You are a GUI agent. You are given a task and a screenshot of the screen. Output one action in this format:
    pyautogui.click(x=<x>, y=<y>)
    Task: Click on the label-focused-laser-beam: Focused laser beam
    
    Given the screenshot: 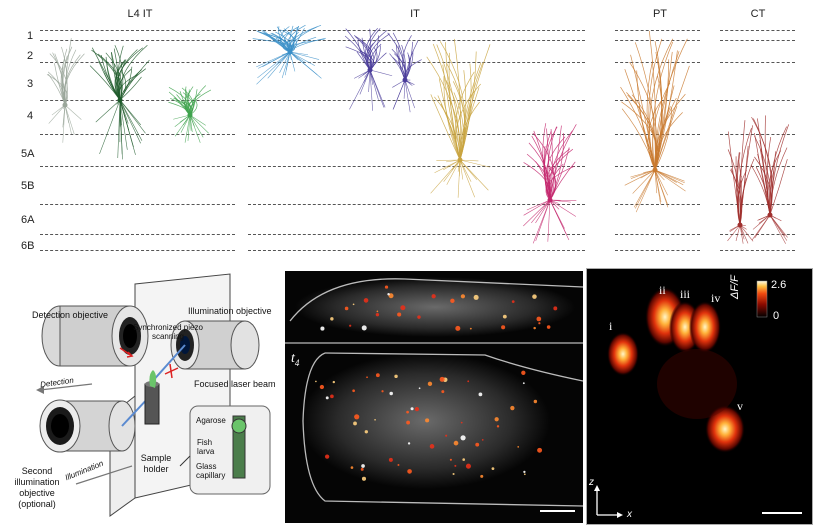 What is the action you would take?
    pyautogui.click(x=235, y=384)
    